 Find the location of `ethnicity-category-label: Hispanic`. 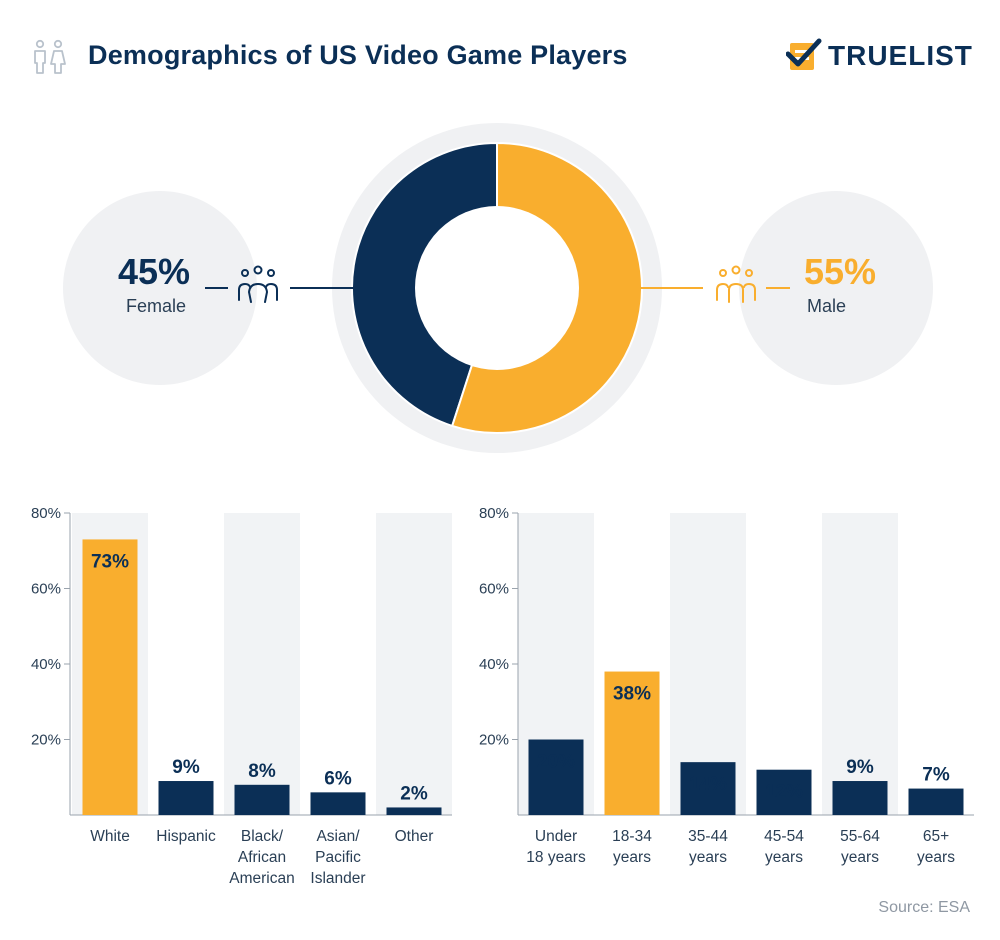

ethnicity-category-label: Hispanic is located at coordinates (186, 836).